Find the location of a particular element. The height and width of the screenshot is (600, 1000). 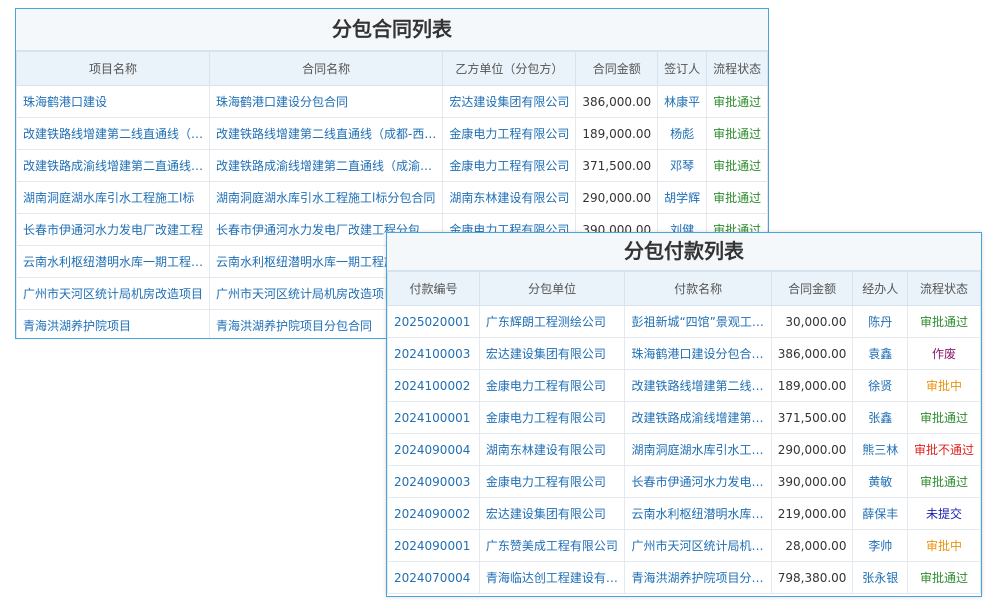

column-header: 流程状态 is located at coordinates (737, 68).